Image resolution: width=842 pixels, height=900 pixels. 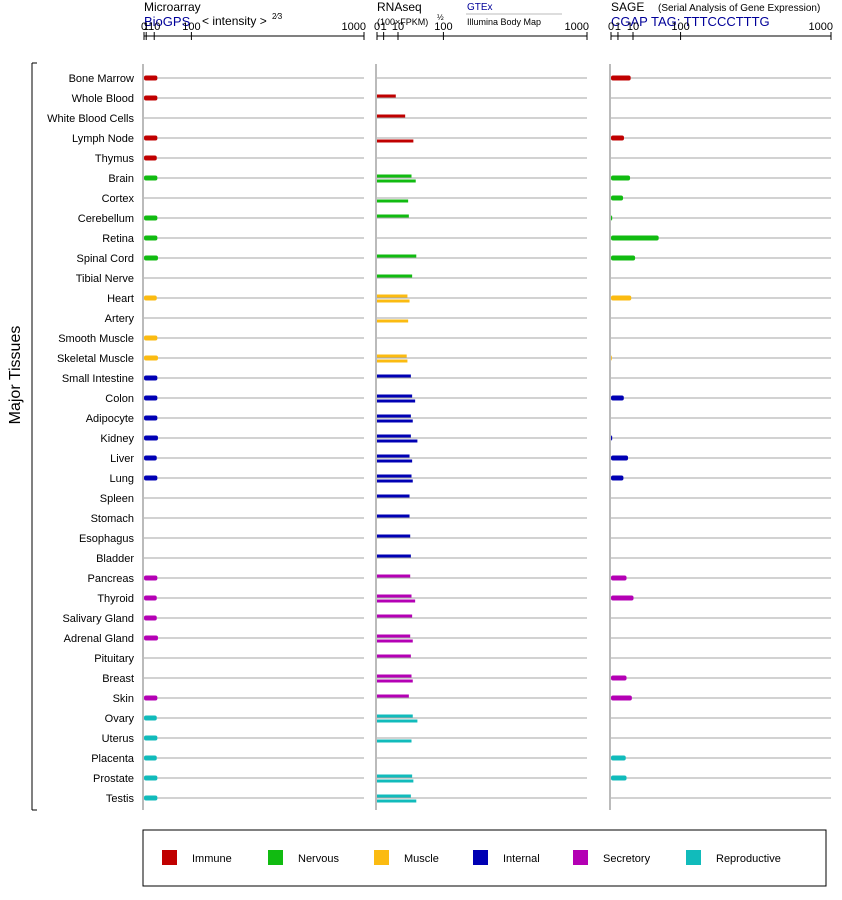 What do you see at coordinates (381, 857) in the screenshot?
I see `muscle-legend-swatch` at bounding box center [381, 857].